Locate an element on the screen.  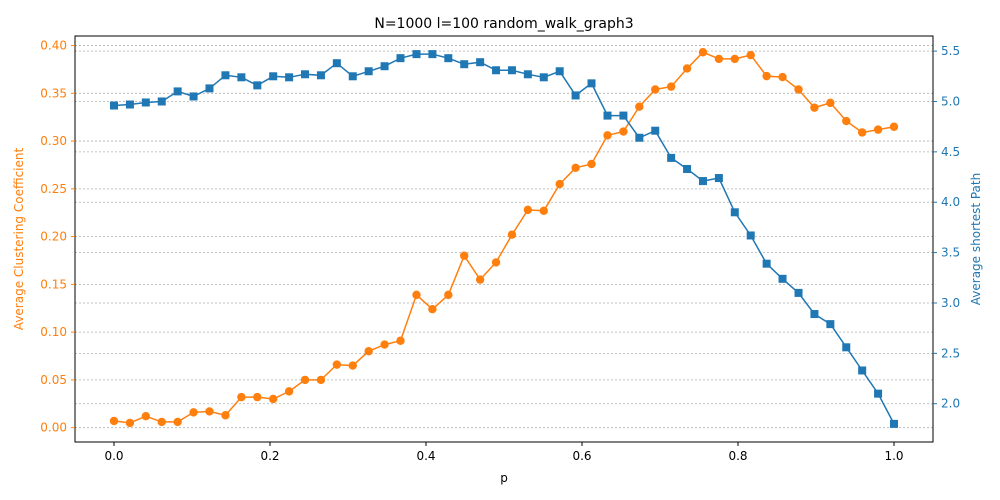
y-left-tick-label: 0.05 is located at coordinates (53, 380).